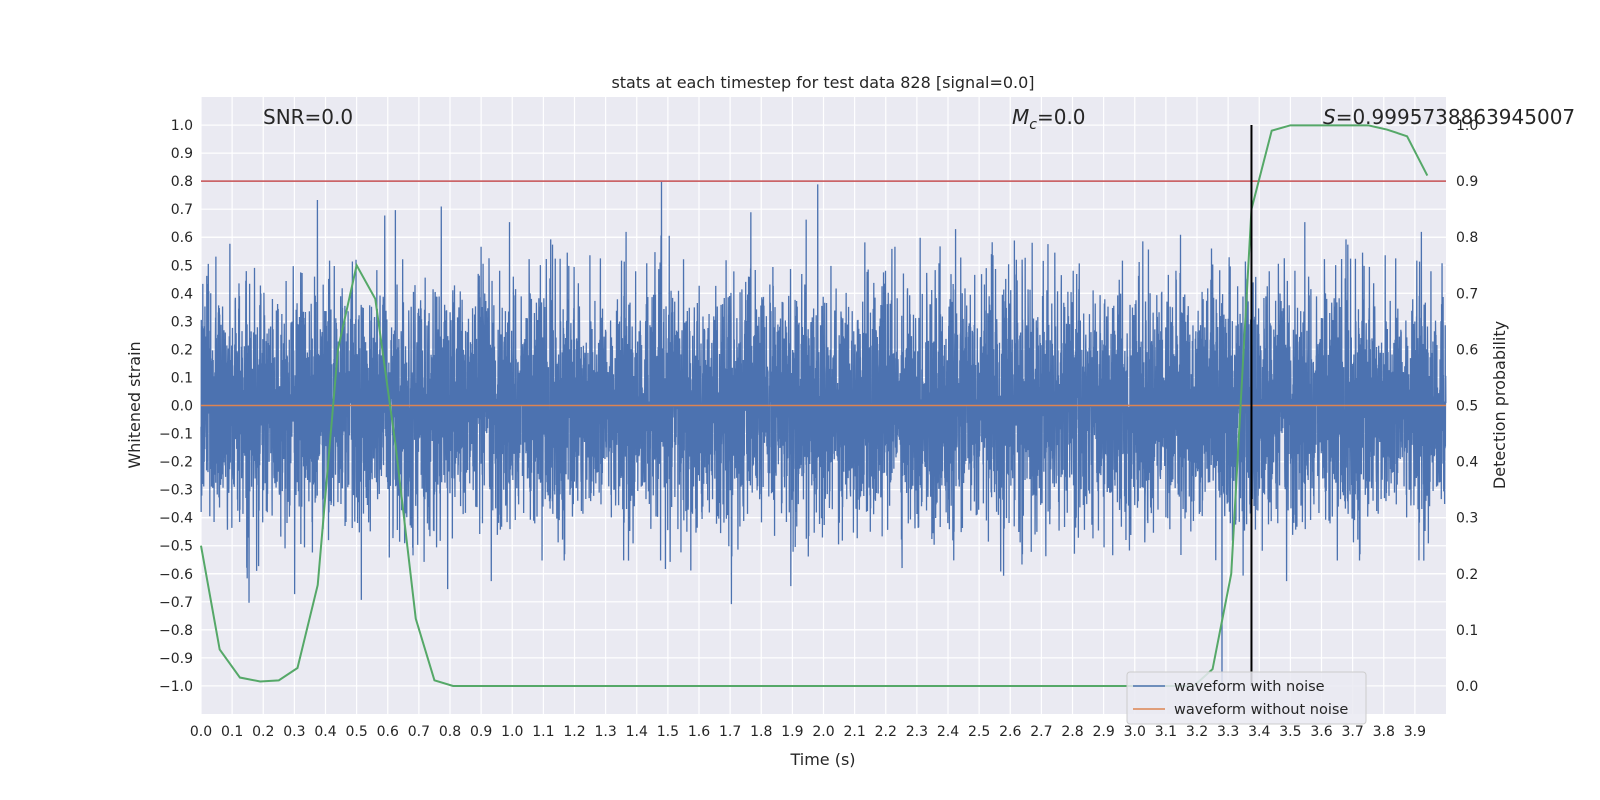 Image resolution: width=1600 pixels, height=800 pixels. Describe the element at coordinates (1467, 463) in the screenshot. I see `y-right-tick-label-4: 0.4` at that location.